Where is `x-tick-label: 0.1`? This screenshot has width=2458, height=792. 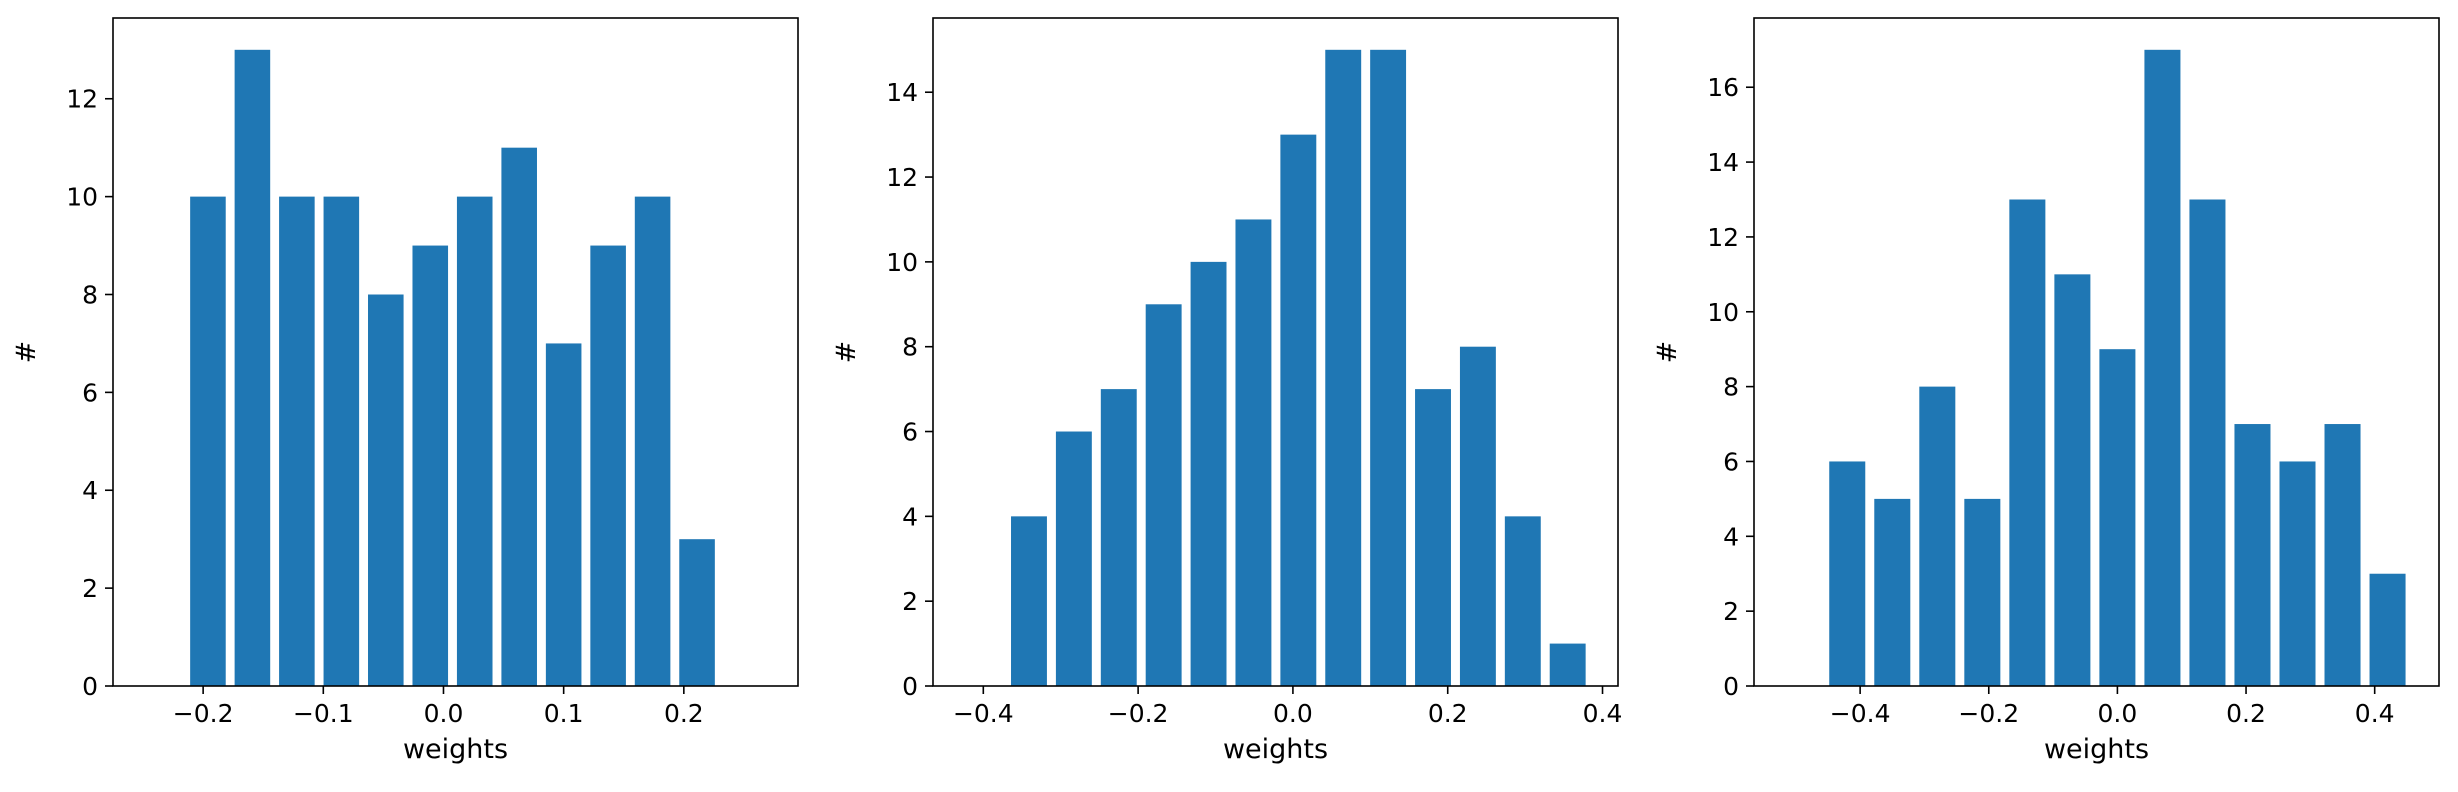 x-tick-label: 0.1 is located at coordinates (564, 713).